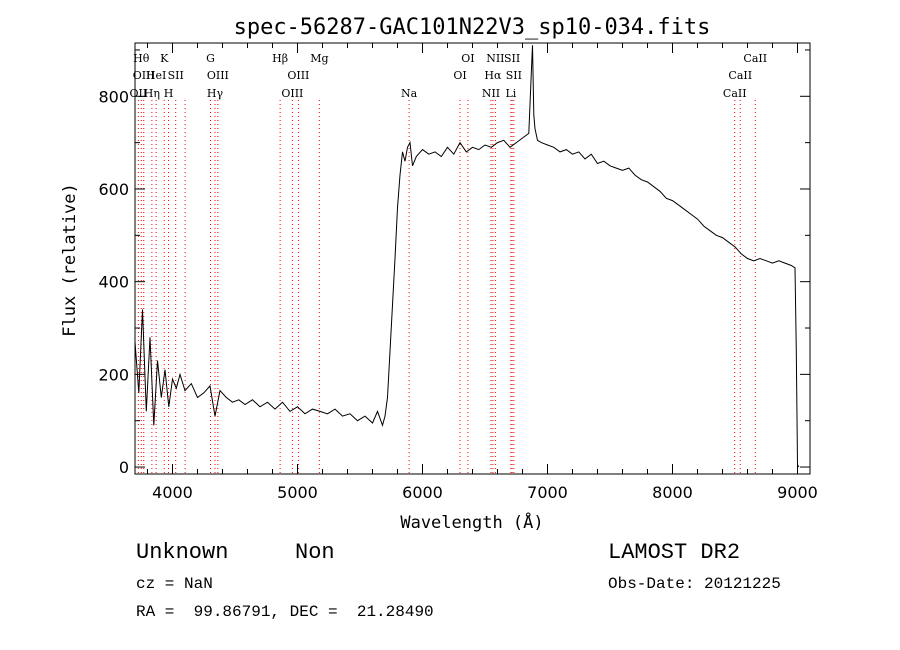  Describe the element at coordinates (174, 584) in the screenshot. I see `cz-label: cz = NaN` at that location.